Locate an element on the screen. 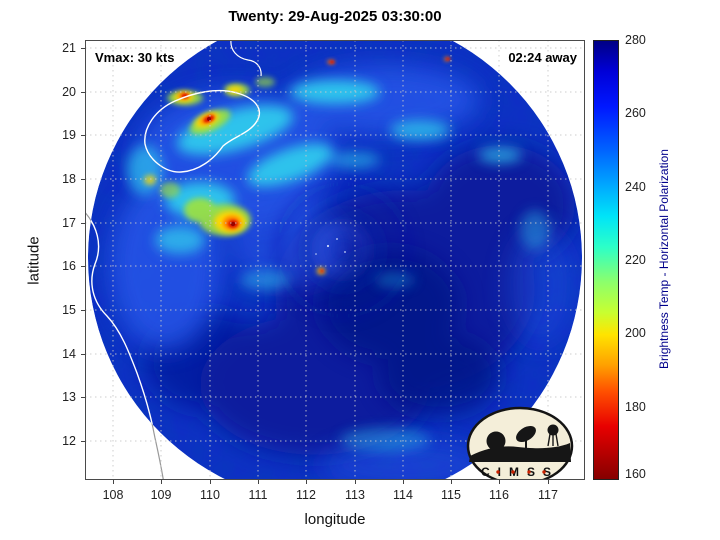  deep-navy-regions is located at coordinates (410, 332).